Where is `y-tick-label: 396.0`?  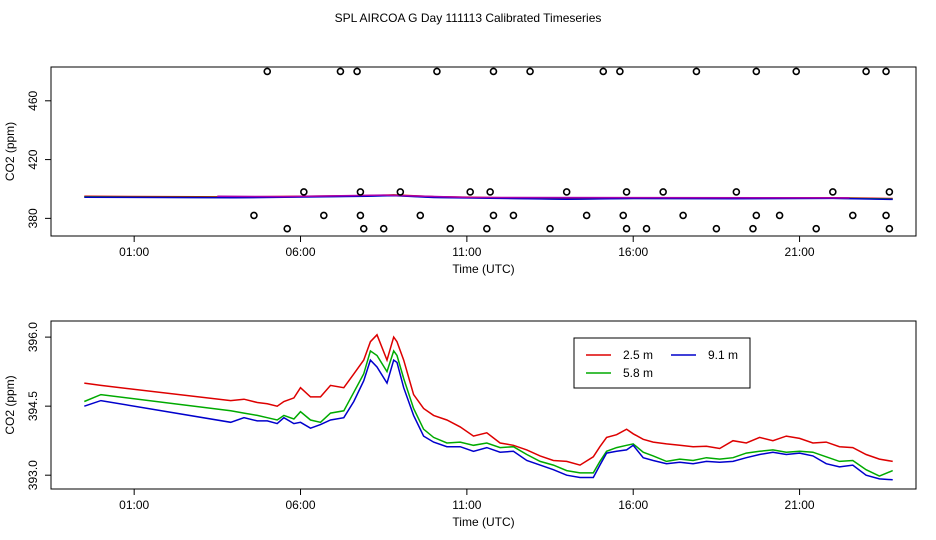
y-tick-label: 396.0 is located at coordinates (33, 337).